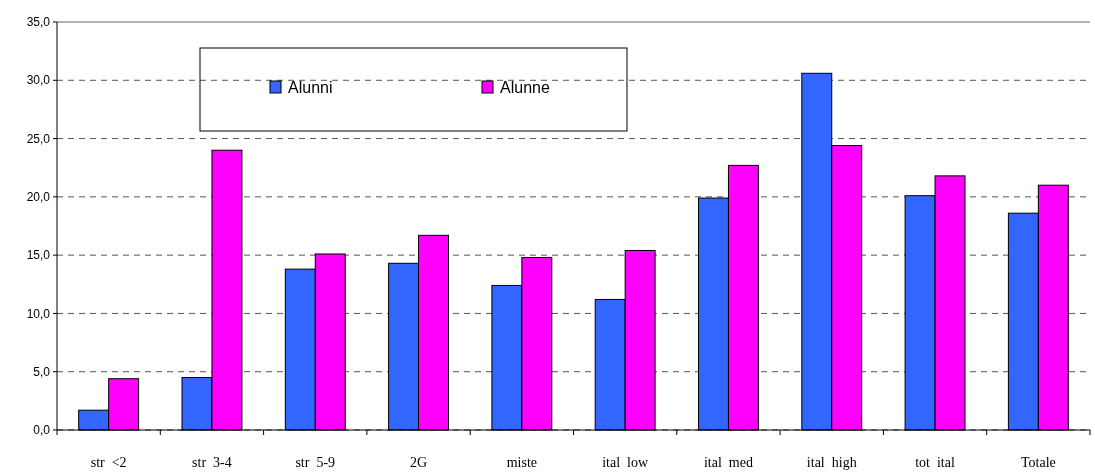 The image size is (1095, 475). What do you see at coordinates (1038, 462) in the screenshot?
I see `x-tick-label: Totale` at bounding box center [1038, 462].